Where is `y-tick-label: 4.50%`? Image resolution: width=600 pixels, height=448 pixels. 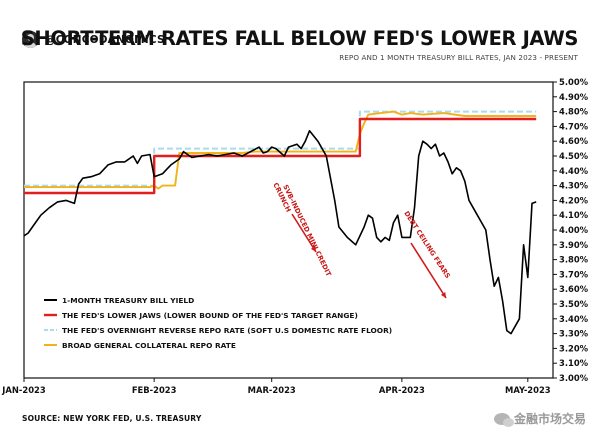
y-tick-label: 4.50% is located at coordinates (574, 156).